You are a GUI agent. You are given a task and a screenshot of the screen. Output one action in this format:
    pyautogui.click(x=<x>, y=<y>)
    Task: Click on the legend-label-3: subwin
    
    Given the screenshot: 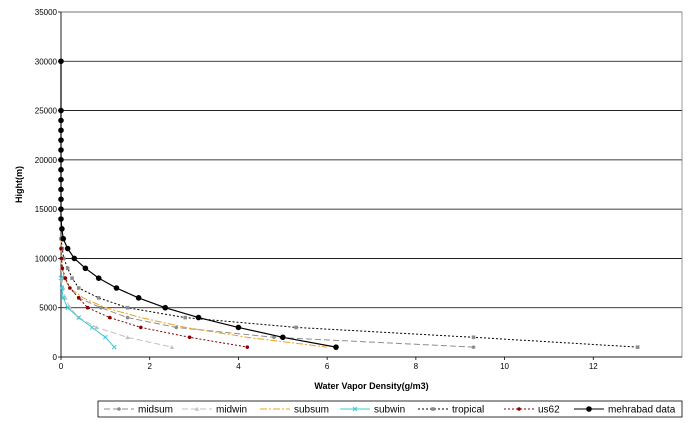 What is the action you would take?
    pyautogui.click(x=389, y=410)
    